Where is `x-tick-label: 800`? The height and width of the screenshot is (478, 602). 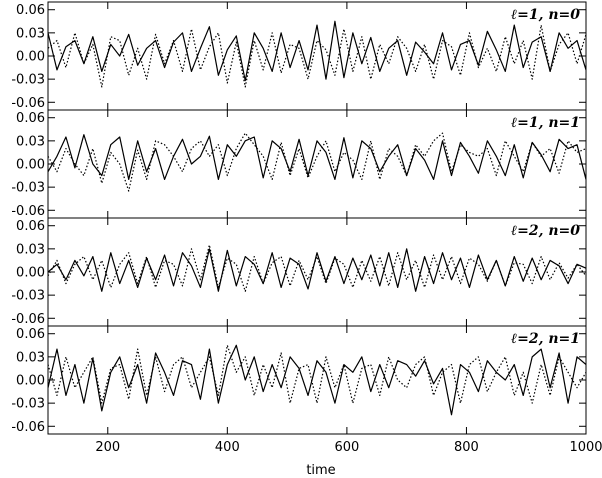 x-tick-label: 800 is located at coordinates (466, 447).